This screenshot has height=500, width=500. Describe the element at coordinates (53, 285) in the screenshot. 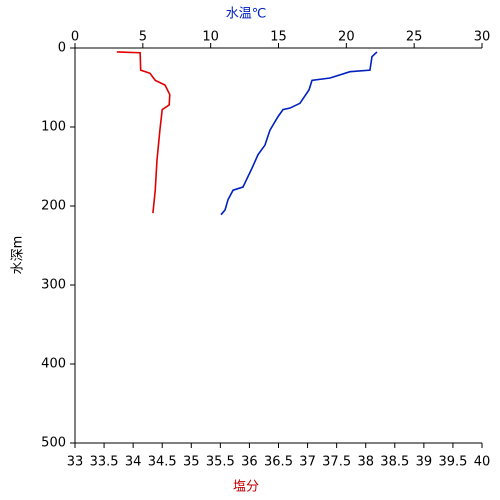

I see `y-tick-label: 300` at that location.